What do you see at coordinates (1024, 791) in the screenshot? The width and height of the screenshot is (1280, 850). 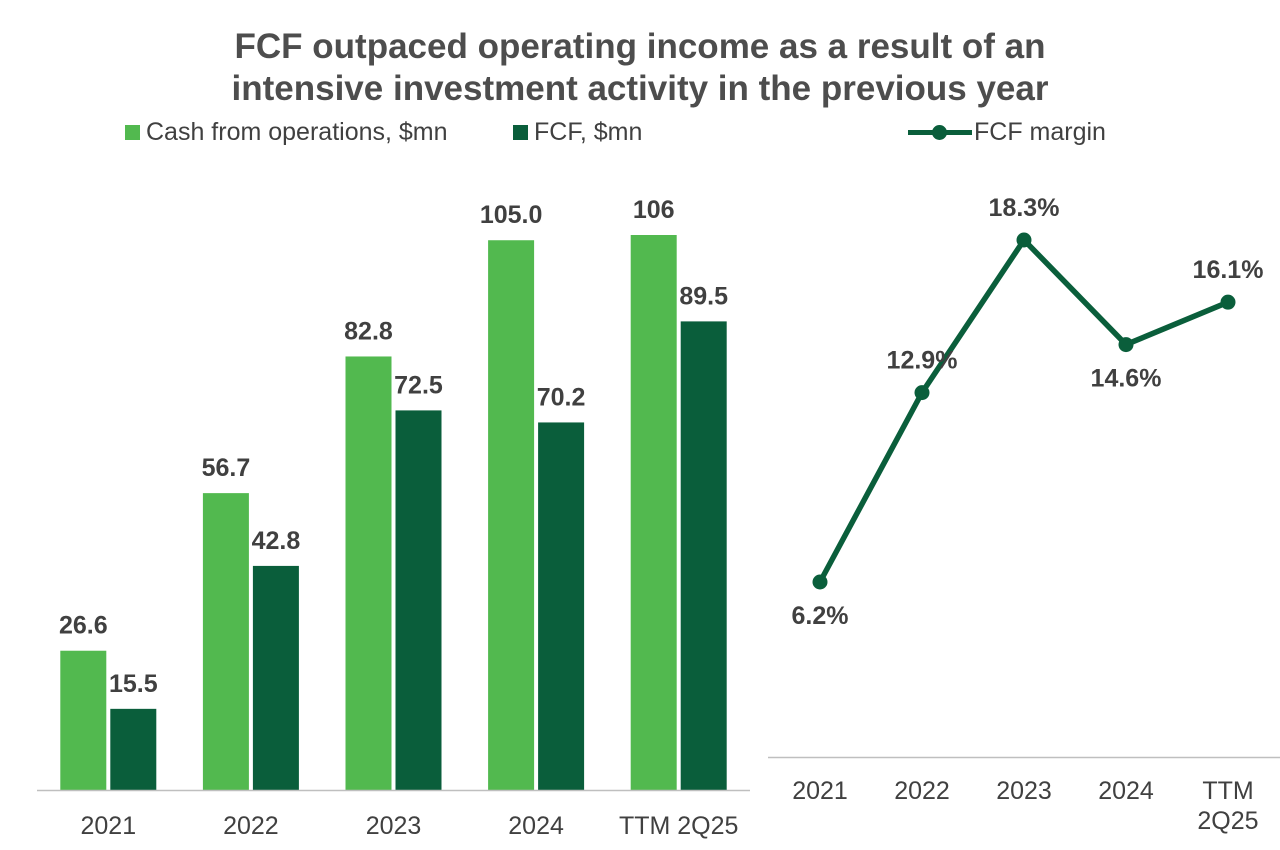 I see `x-tick-line-2023: 2023` at bounding box center [1024, 791].